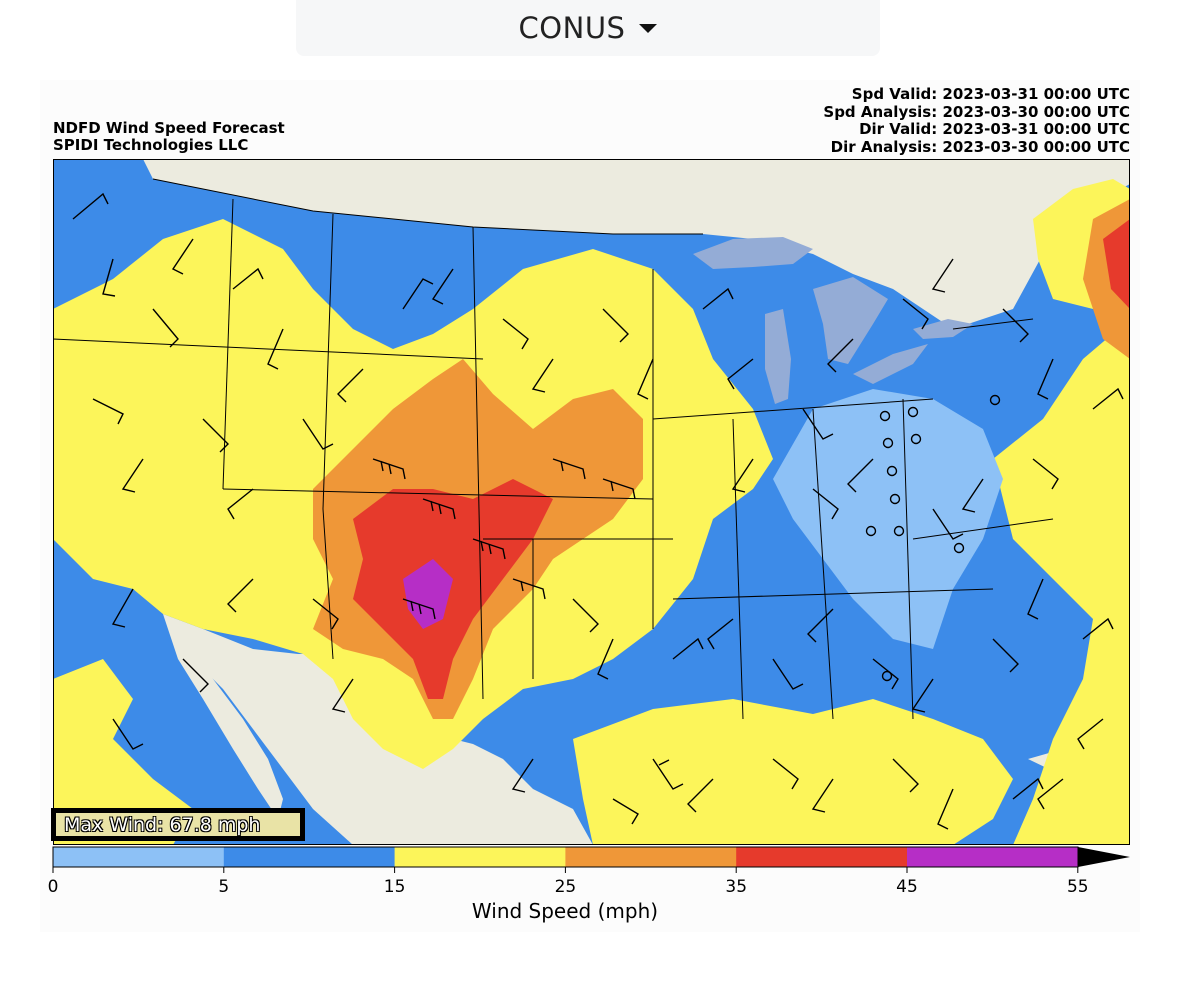 This screenshot has height=996, width=1186. Describe the element at coordinates (178, 824) in the screenshot. I see `max-wind-label: Max Wind: 67.8 mph` at that location.